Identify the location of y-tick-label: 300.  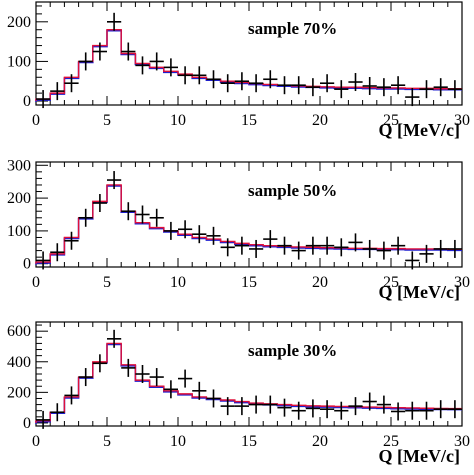
(19, 165).